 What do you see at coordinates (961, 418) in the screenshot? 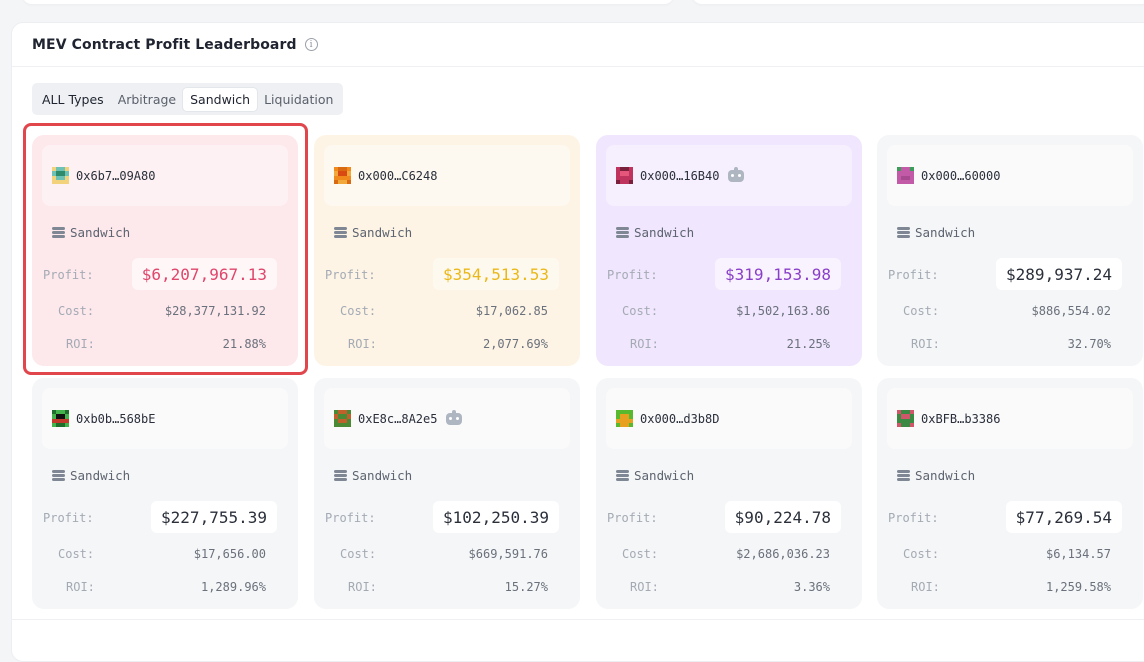
I see `contract-address: 0xBFB…b3386` at bounding box center [961, 418].